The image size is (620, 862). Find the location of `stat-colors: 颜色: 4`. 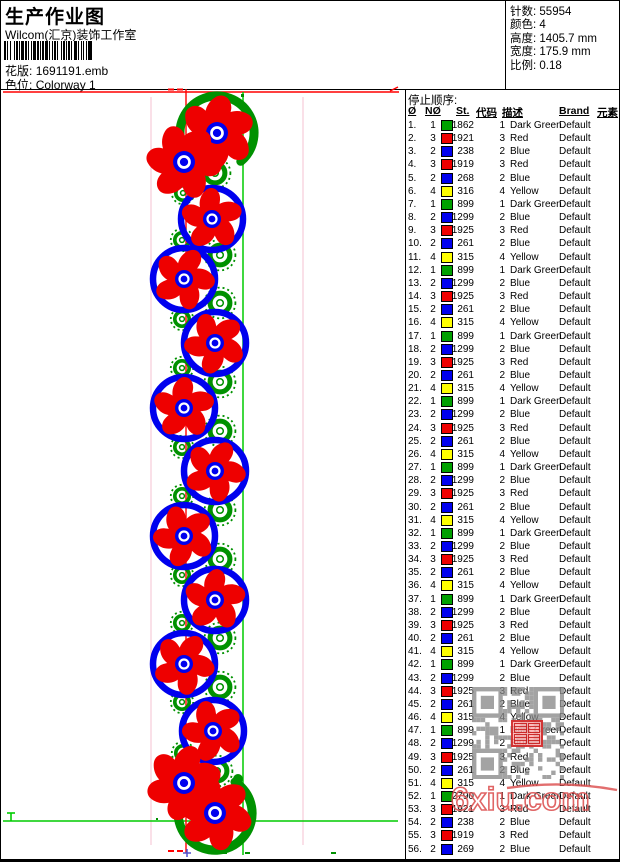

stat-colors: 颜色: 4 is located at coordinates (528, 25).